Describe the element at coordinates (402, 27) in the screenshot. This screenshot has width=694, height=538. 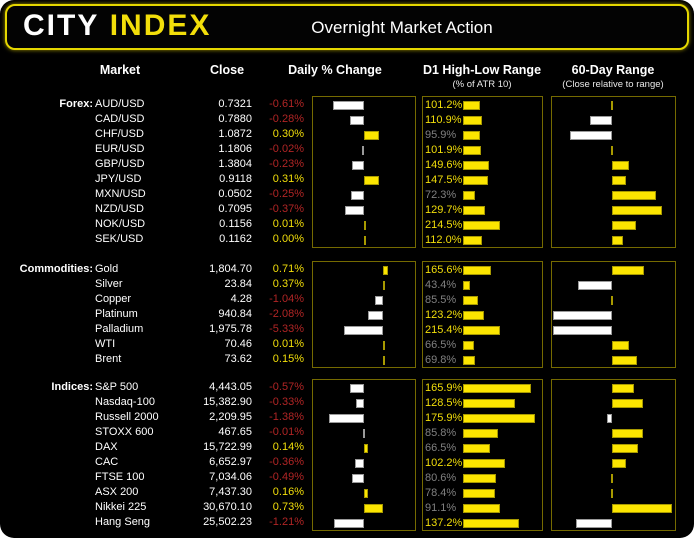
I see `page-title: Overnight Market Action` at that location.